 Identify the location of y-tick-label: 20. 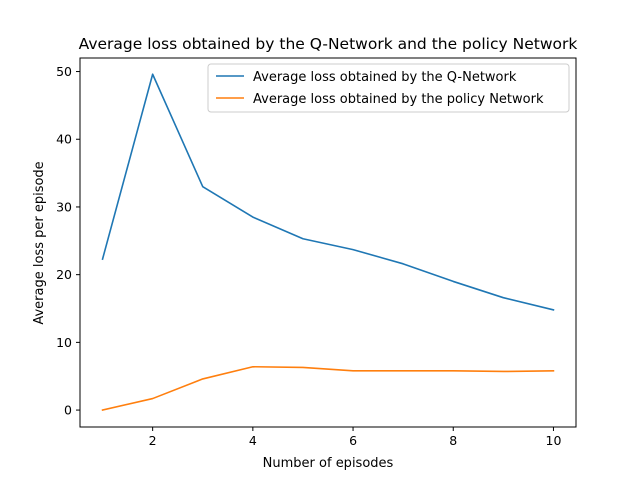
(64, 274).